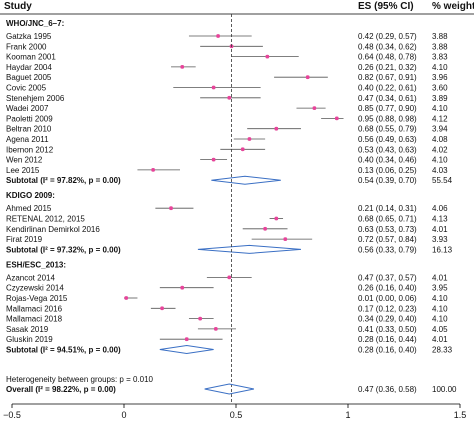 This screenshot has height=422, width=474. Describe the element at coordinates (31, 57) in the screenshot. I see `study-label: Kooman 2001` at that location.